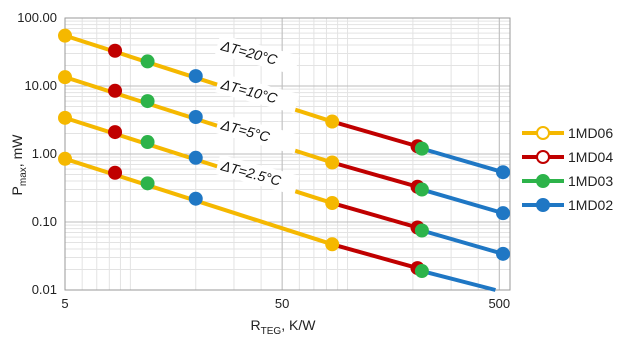 This screenshot has height=337, width=618. Describe the element at coordinates (590, 205) in the screenshot. I see `legend-label: 1MD02` at that location.